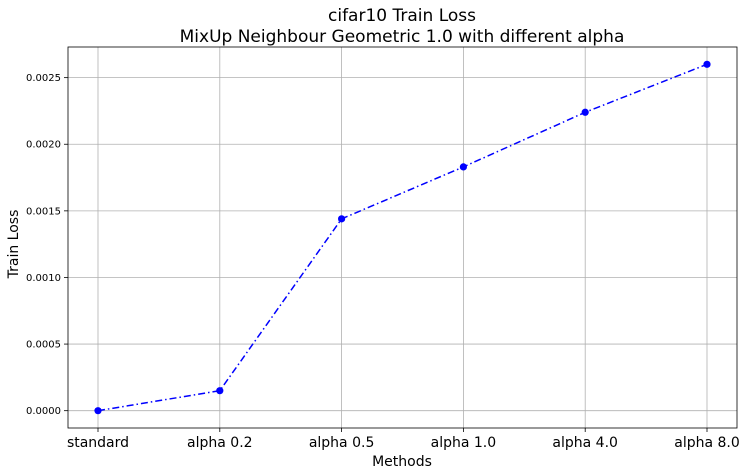  Describe the element at coordinates (43, 211) in the screenshot. I see `y-tick-label: 0.0015` at that location.